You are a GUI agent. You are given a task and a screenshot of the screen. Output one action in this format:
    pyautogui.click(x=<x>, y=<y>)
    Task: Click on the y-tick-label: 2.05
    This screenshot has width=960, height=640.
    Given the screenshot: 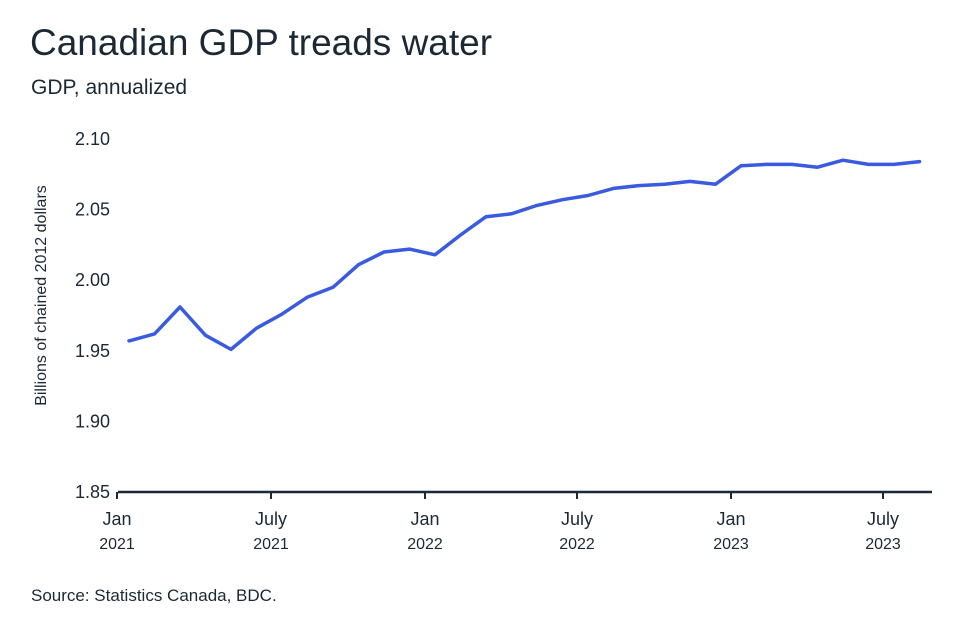 What is the action you would take?
    pyautogui.click(x=92, y=210)
    